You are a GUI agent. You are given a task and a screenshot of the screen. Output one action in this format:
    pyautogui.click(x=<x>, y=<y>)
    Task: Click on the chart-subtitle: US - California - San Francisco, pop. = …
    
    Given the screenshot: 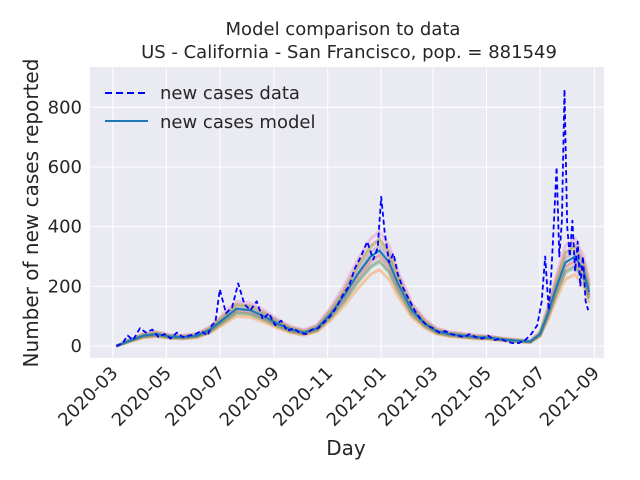 What is the action you would take?
    pyautogui.click(x=349, y=52)
    